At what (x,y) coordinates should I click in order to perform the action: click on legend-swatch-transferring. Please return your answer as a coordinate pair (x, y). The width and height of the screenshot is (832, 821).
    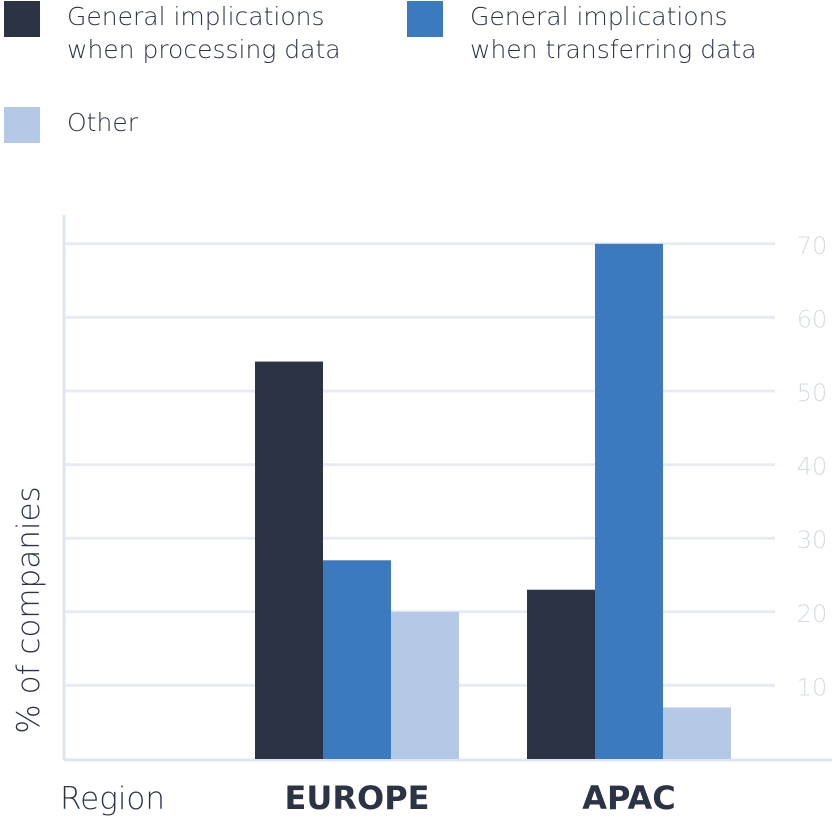
    Looking at the image, I should click on (425, 19).